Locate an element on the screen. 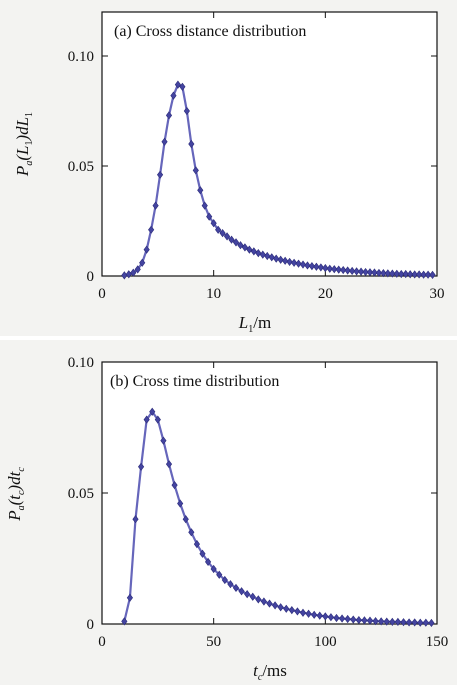 The image size is (457, 685). x-tick-label-a: 10 is located at coordinates (213, 294).